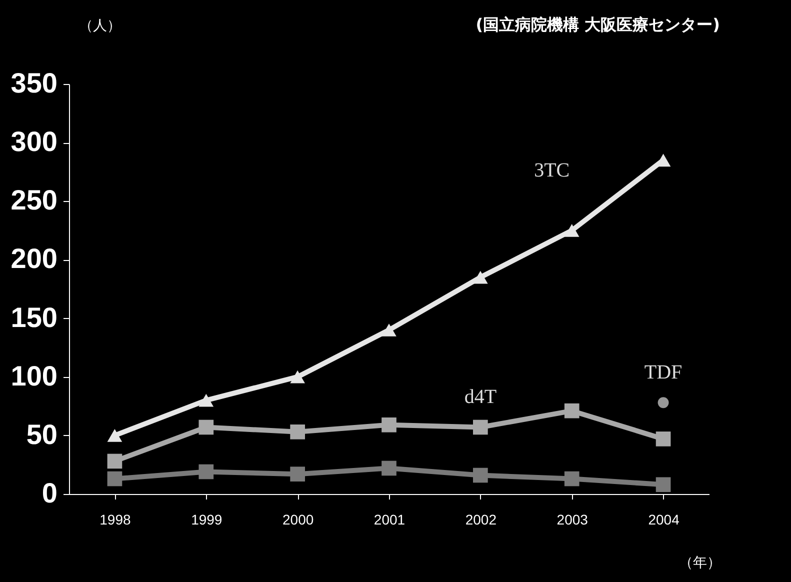  I want to click on y-tick-label: 100, so click(34, 376).